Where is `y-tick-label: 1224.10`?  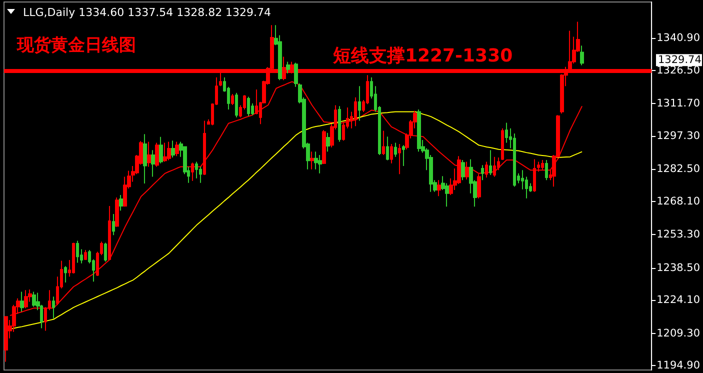
y-tick-label: 1224.10 is located at coordinates (678, 300).